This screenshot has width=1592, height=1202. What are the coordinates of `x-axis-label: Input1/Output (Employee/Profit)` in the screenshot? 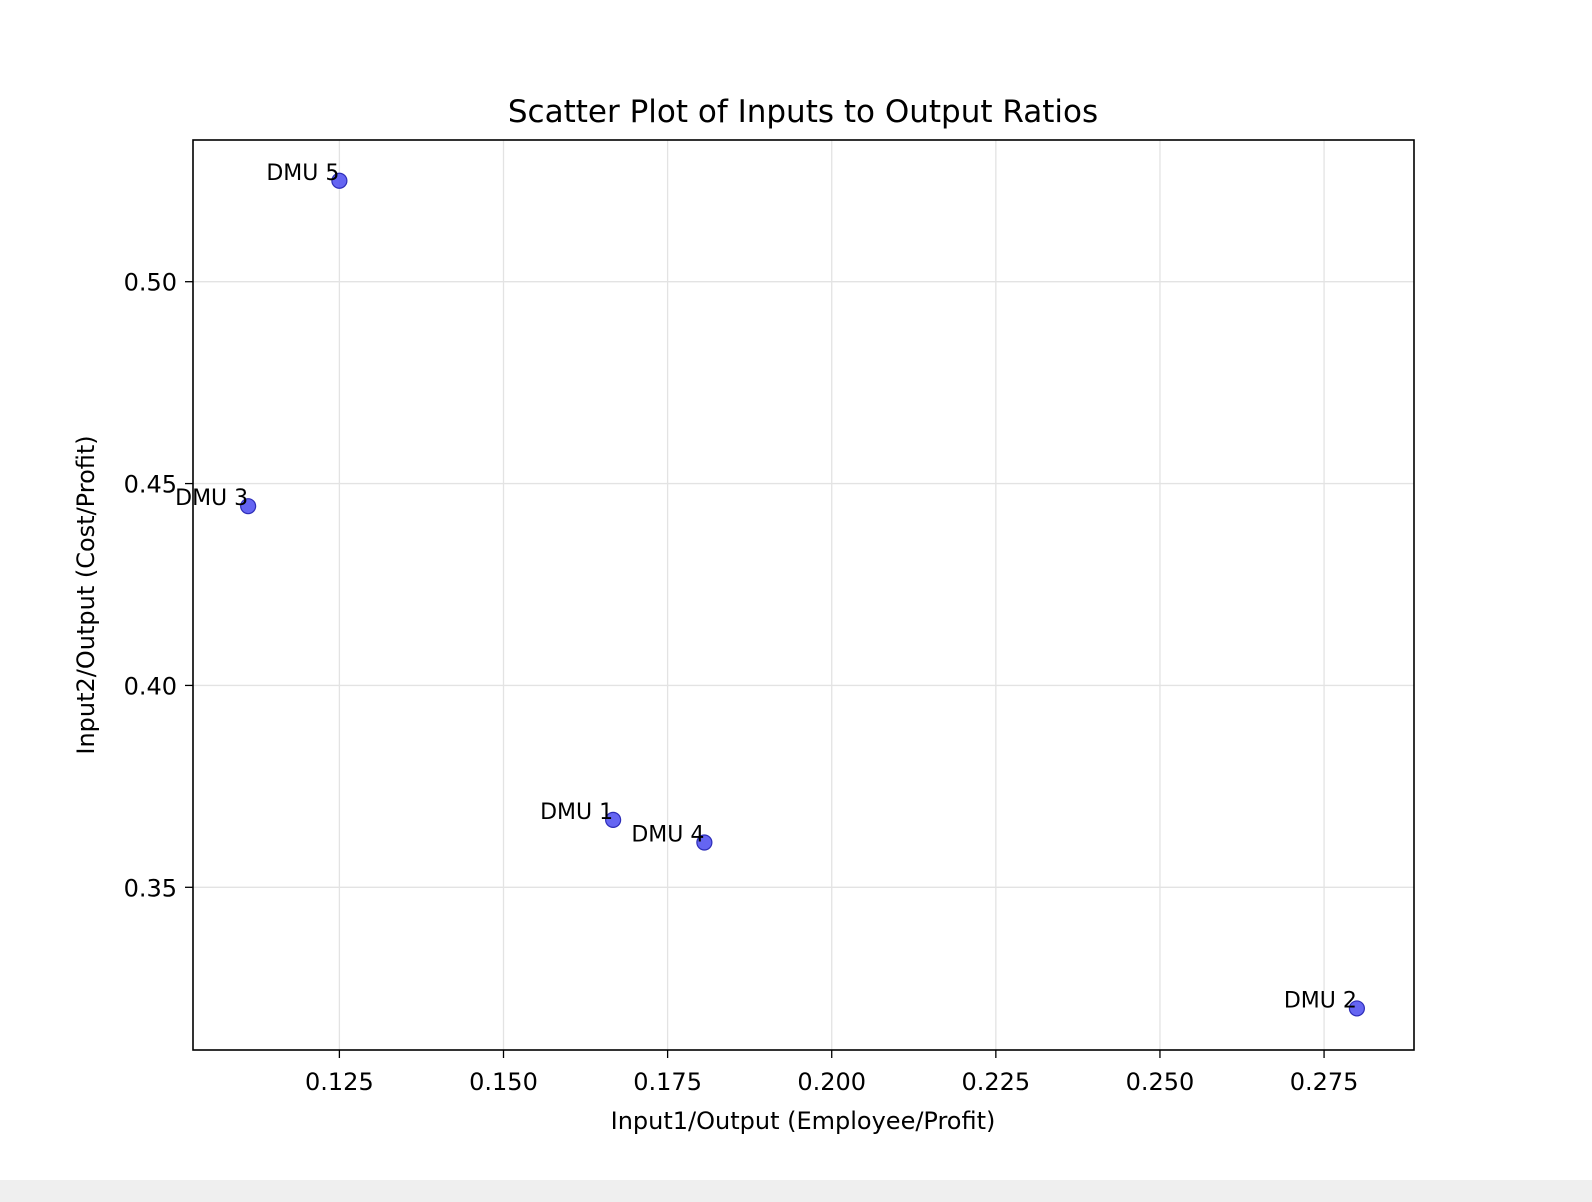 It's located at (803, 1121).